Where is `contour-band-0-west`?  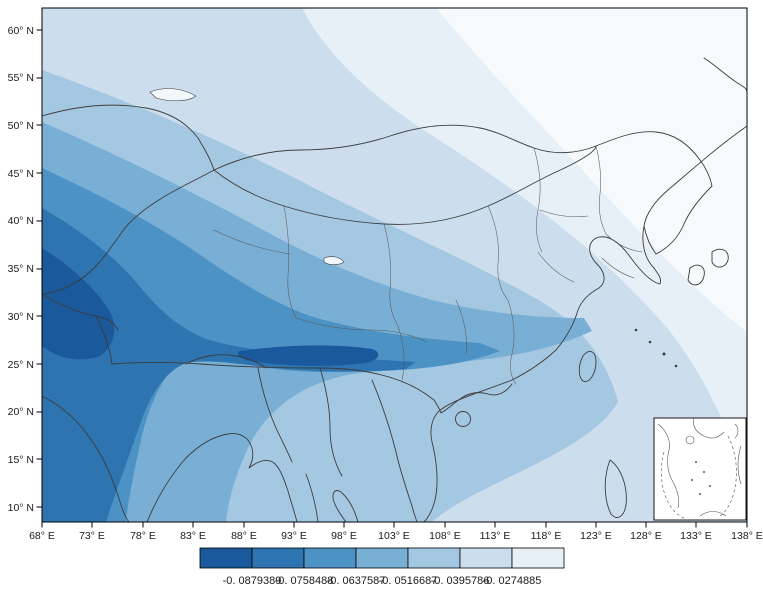
contour-band-0-west is located at coordinates (78, 304).